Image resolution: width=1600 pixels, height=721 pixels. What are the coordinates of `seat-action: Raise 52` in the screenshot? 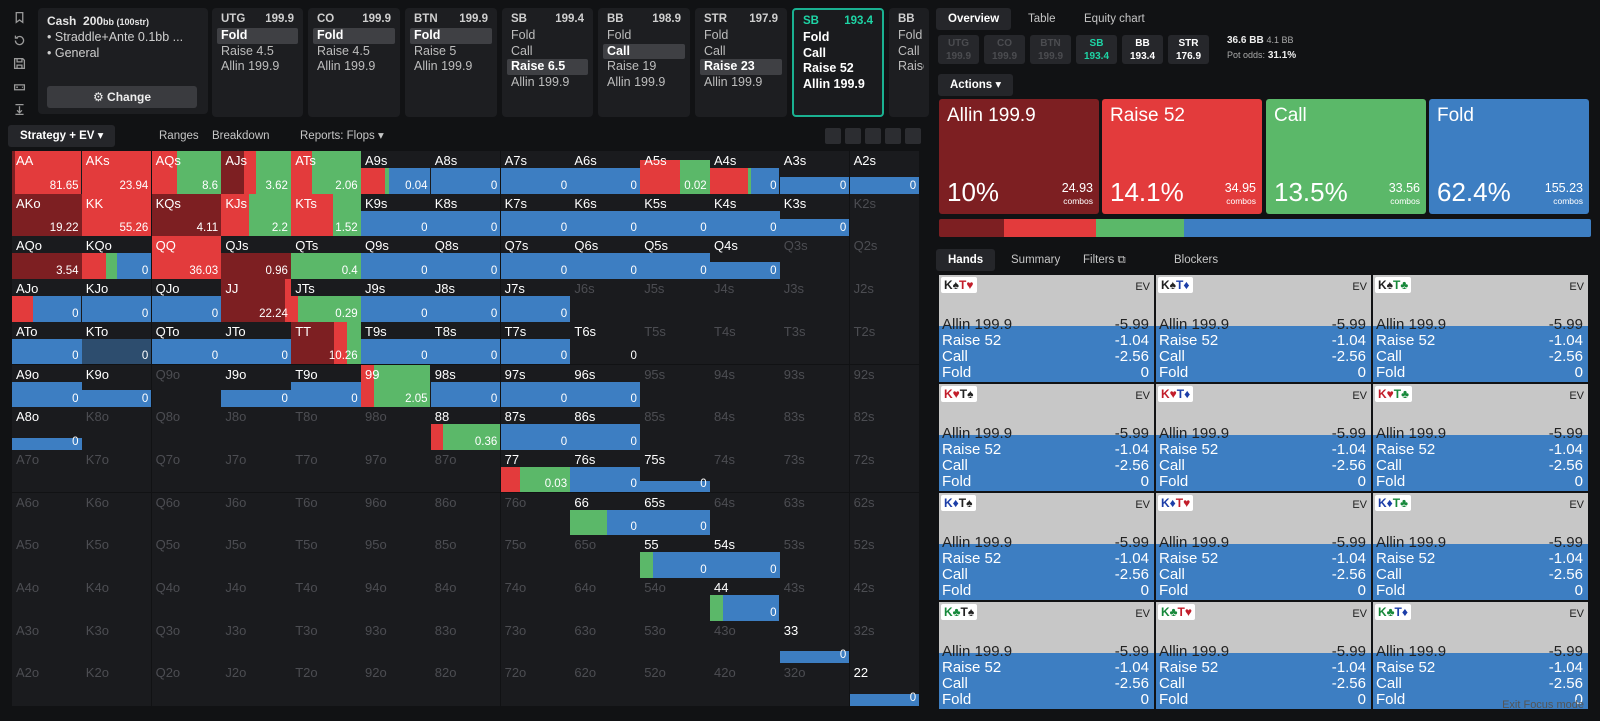 It's located at (828, 68).